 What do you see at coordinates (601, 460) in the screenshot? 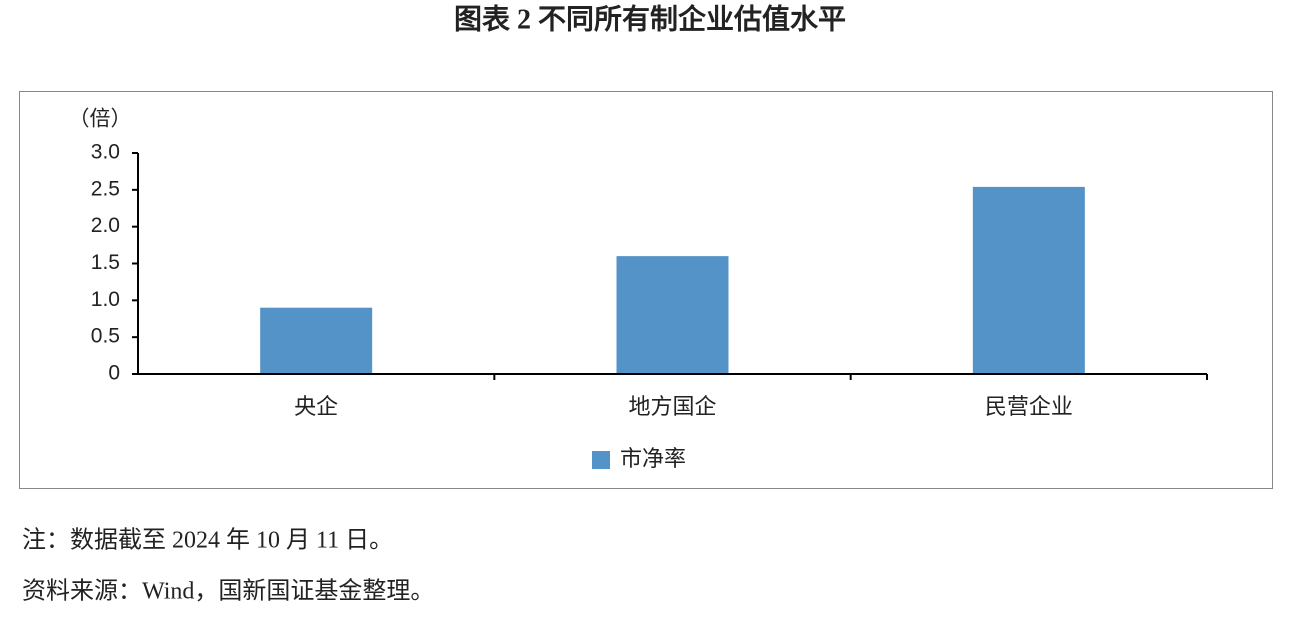
I see `legend-swatch` at bounding box center [601, 460].